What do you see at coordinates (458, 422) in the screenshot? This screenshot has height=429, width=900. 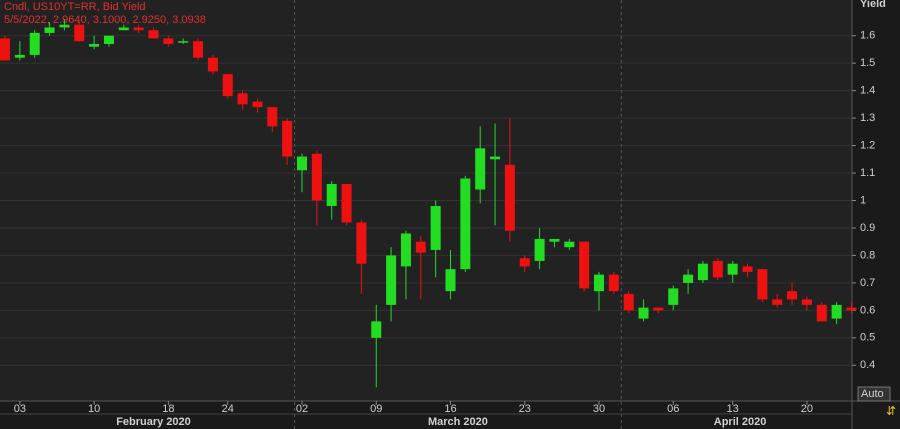 I see `month-label: March 2020` at bounding box center [458, 422].